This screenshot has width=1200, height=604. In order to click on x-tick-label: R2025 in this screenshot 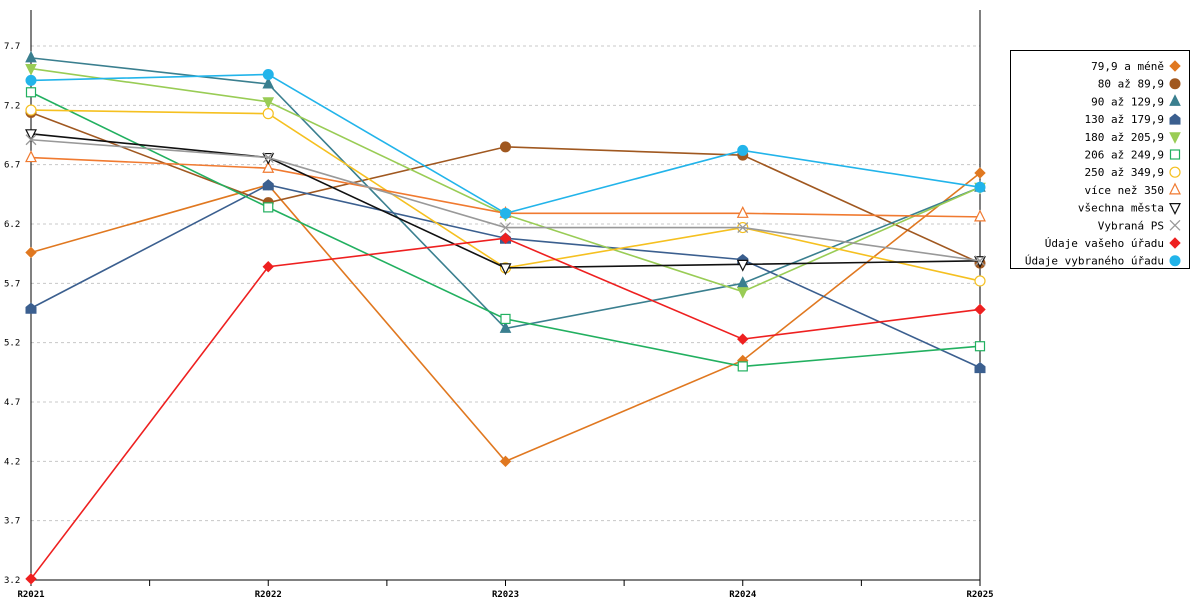, I will do `click(979, 595)`.